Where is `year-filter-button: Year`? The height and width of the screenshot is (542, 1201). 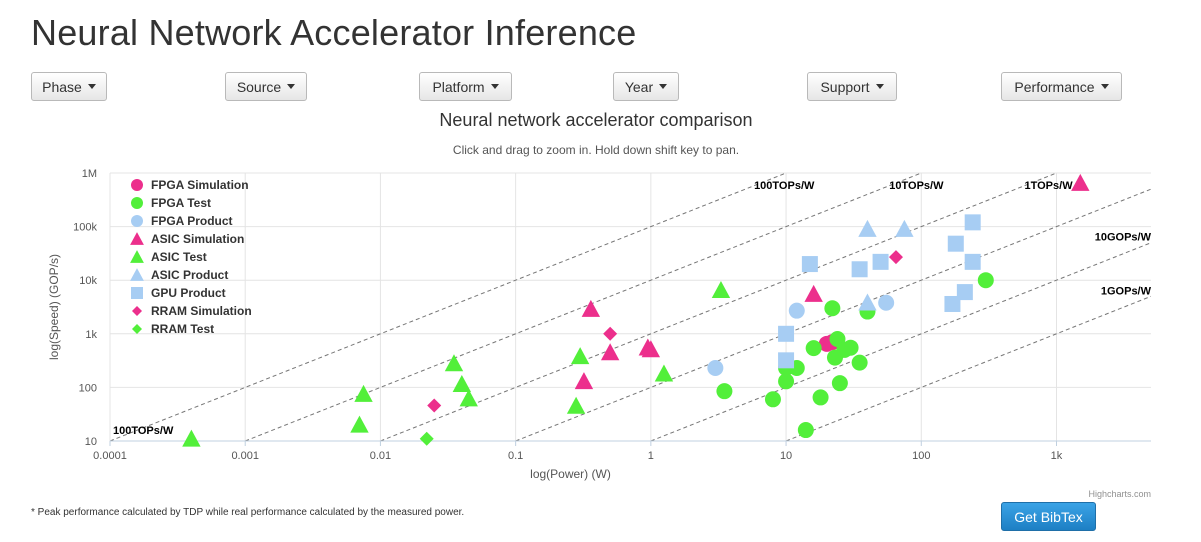 year-filter-button: Year is located at coordinates (646, 86).